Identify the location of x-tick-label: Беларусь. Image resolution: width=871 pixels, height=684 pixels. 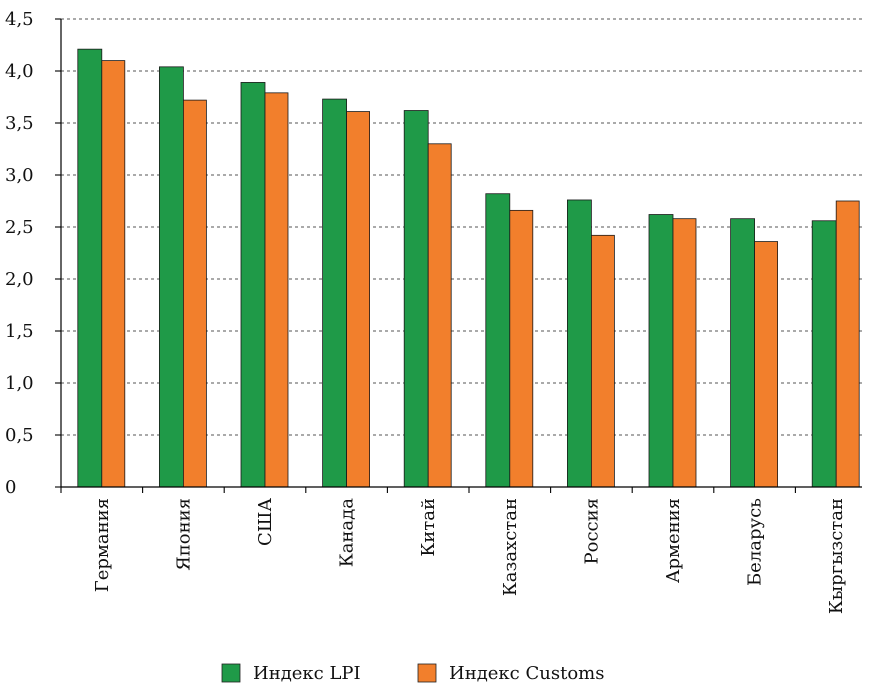
(755, 542).